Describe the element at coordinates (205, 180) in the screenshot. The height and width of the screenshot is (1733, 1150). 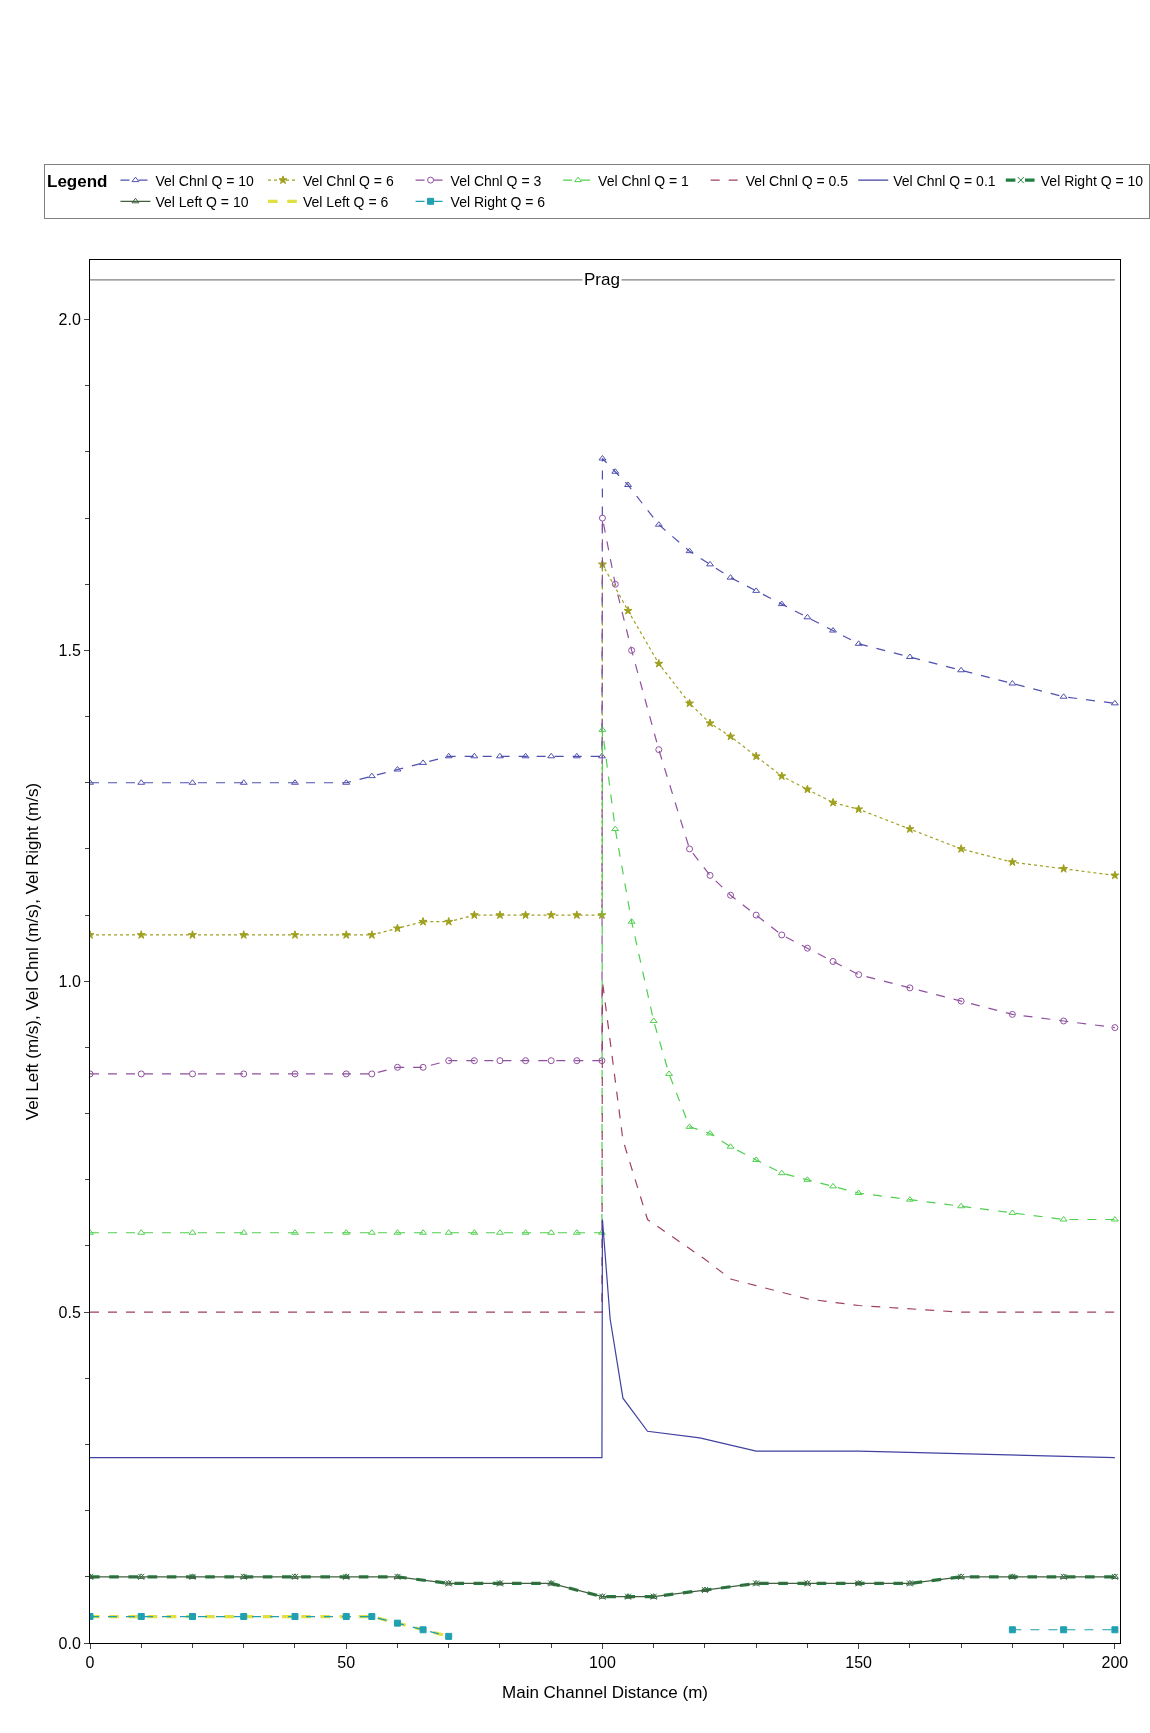
I see `legend-label: Vel Chnl Q = 10` at that location.